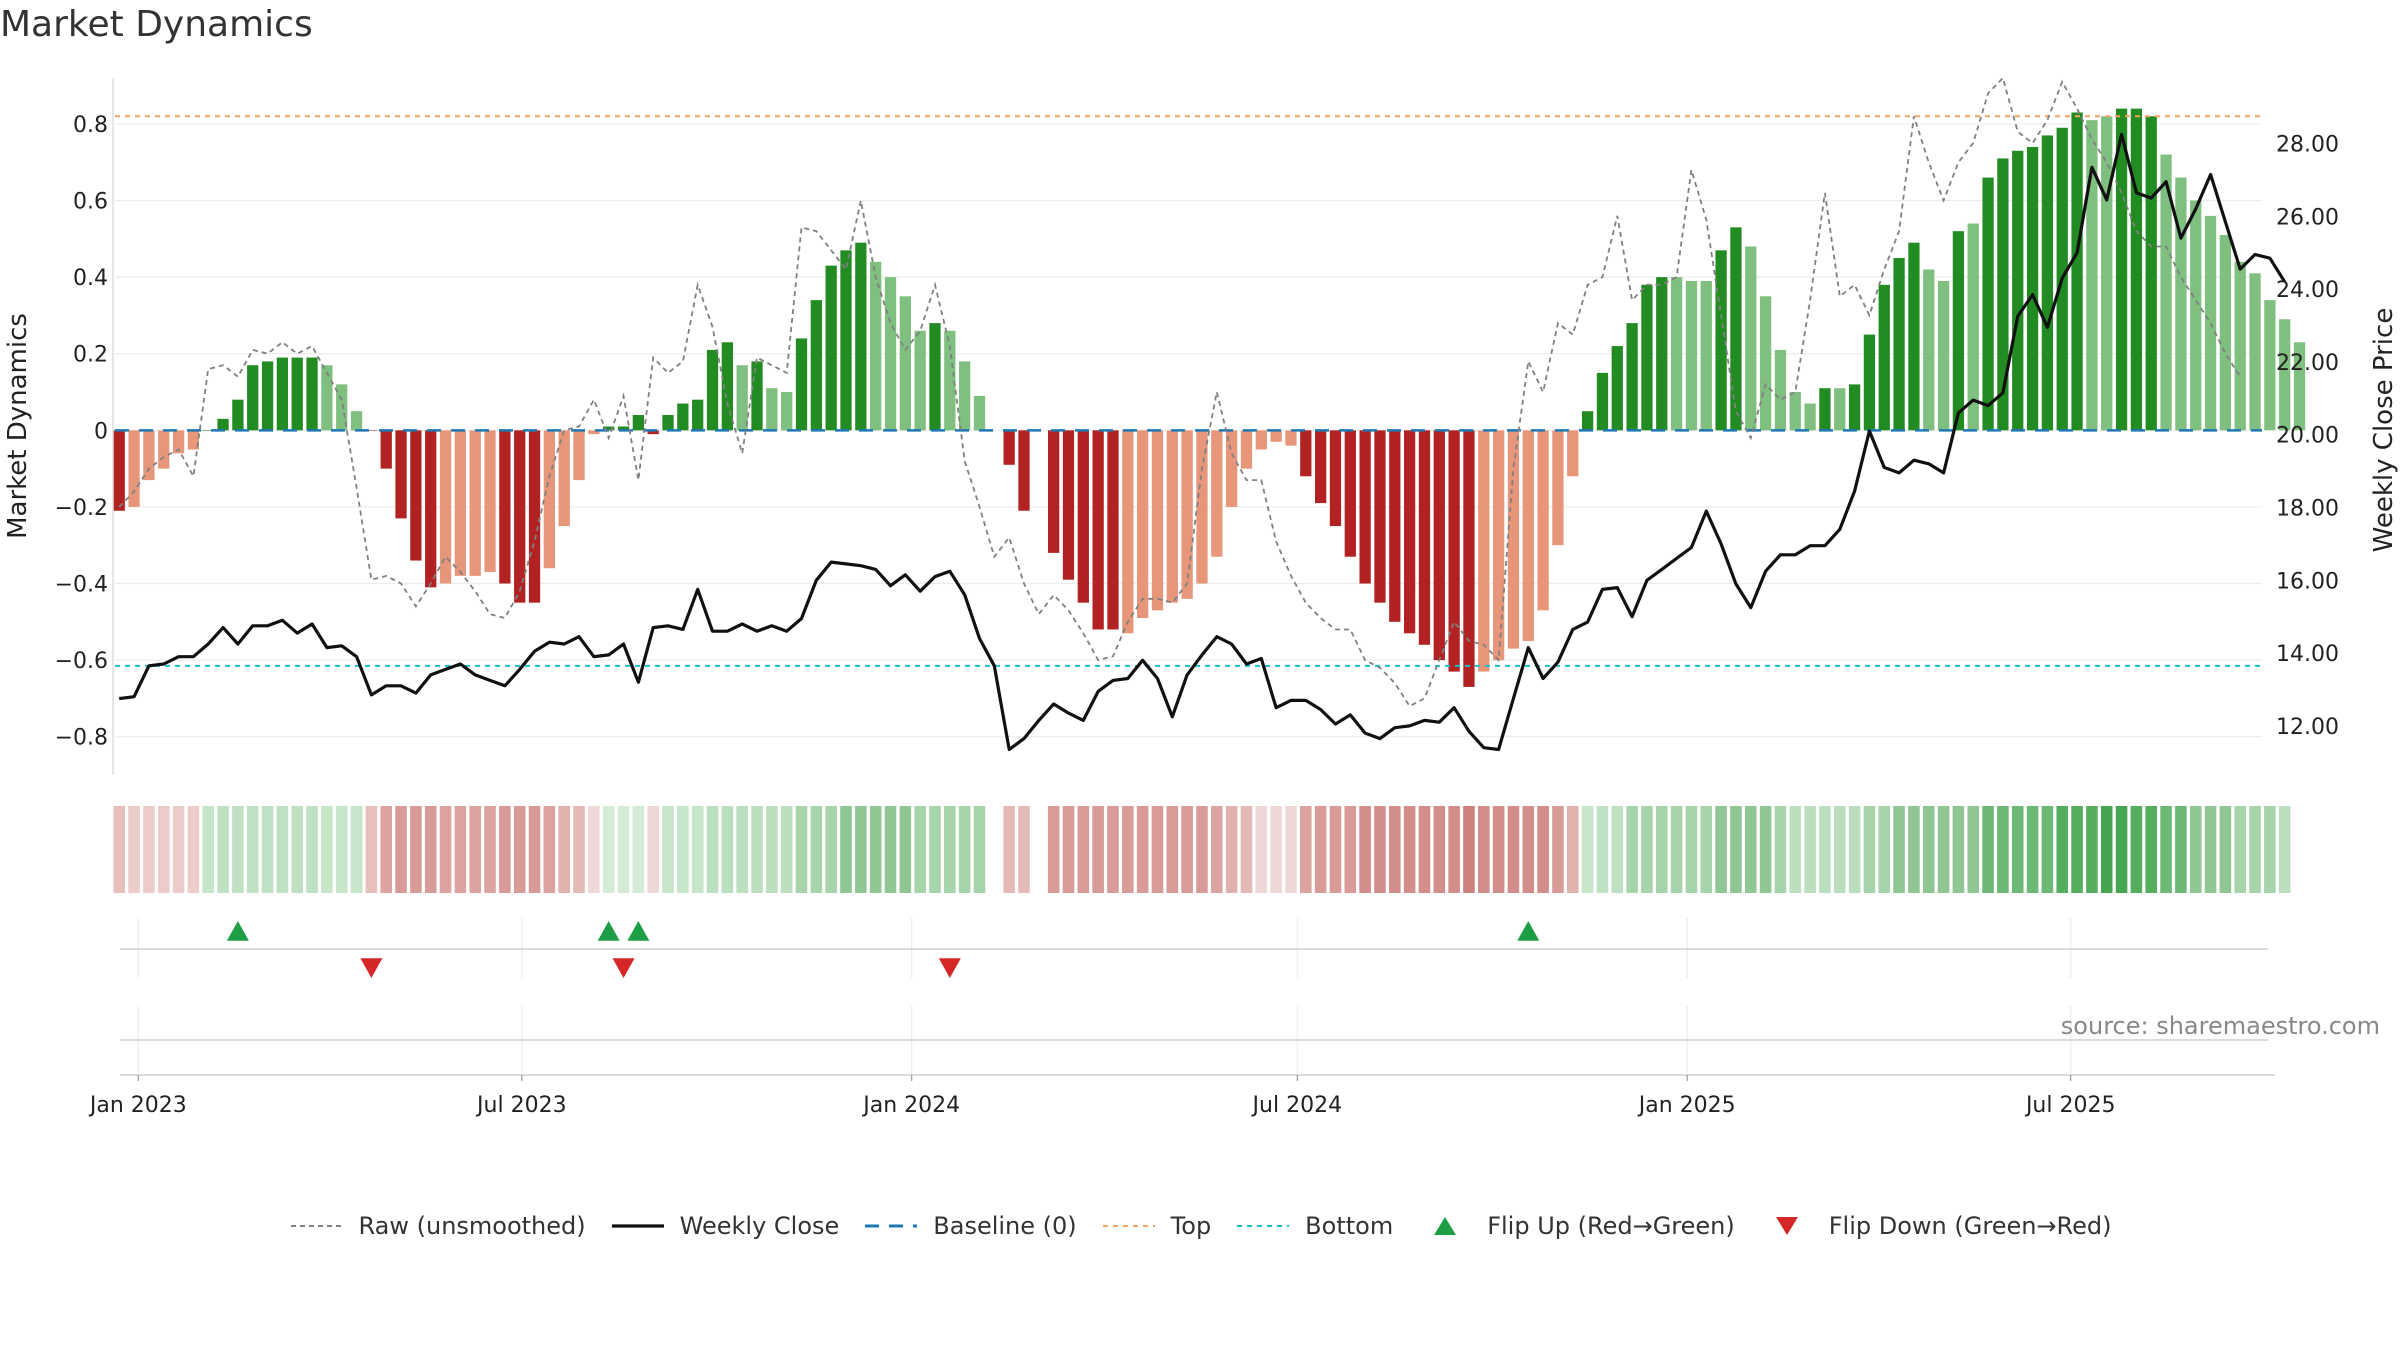  Describe the element at coordinates (724, 1226) in the screenshot. I see `legend-item-close: Weekly Close` at that location.